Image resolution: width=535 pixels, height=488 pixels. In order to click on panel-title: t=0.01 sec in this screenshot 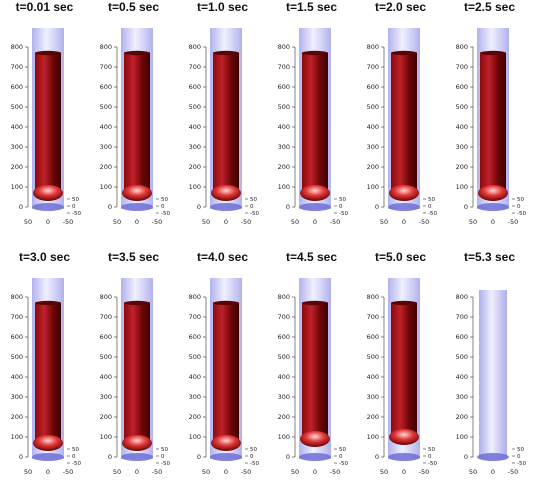, I will do `click(44, 7)`.